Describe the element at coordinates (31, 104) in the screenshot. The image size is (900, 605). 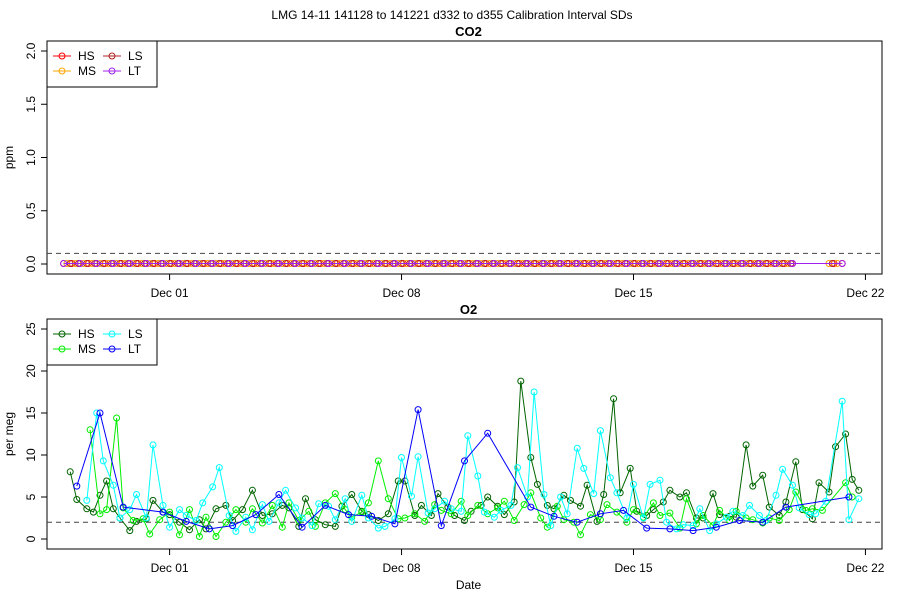
I see `y-tick-label: 1.5` at that location.